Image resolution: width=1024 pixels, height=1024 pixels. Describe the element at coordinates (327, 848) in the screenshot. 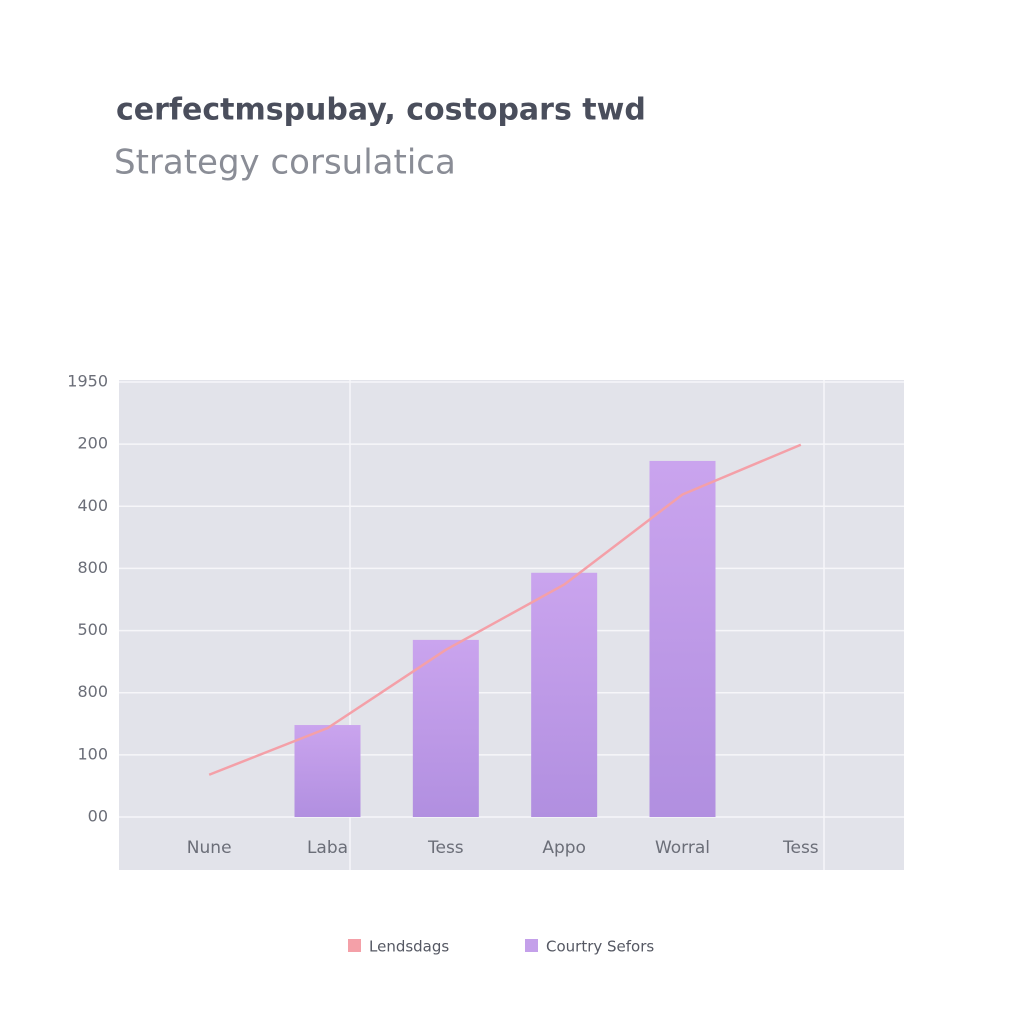

I see `x-tick-label: Laba` at that location.